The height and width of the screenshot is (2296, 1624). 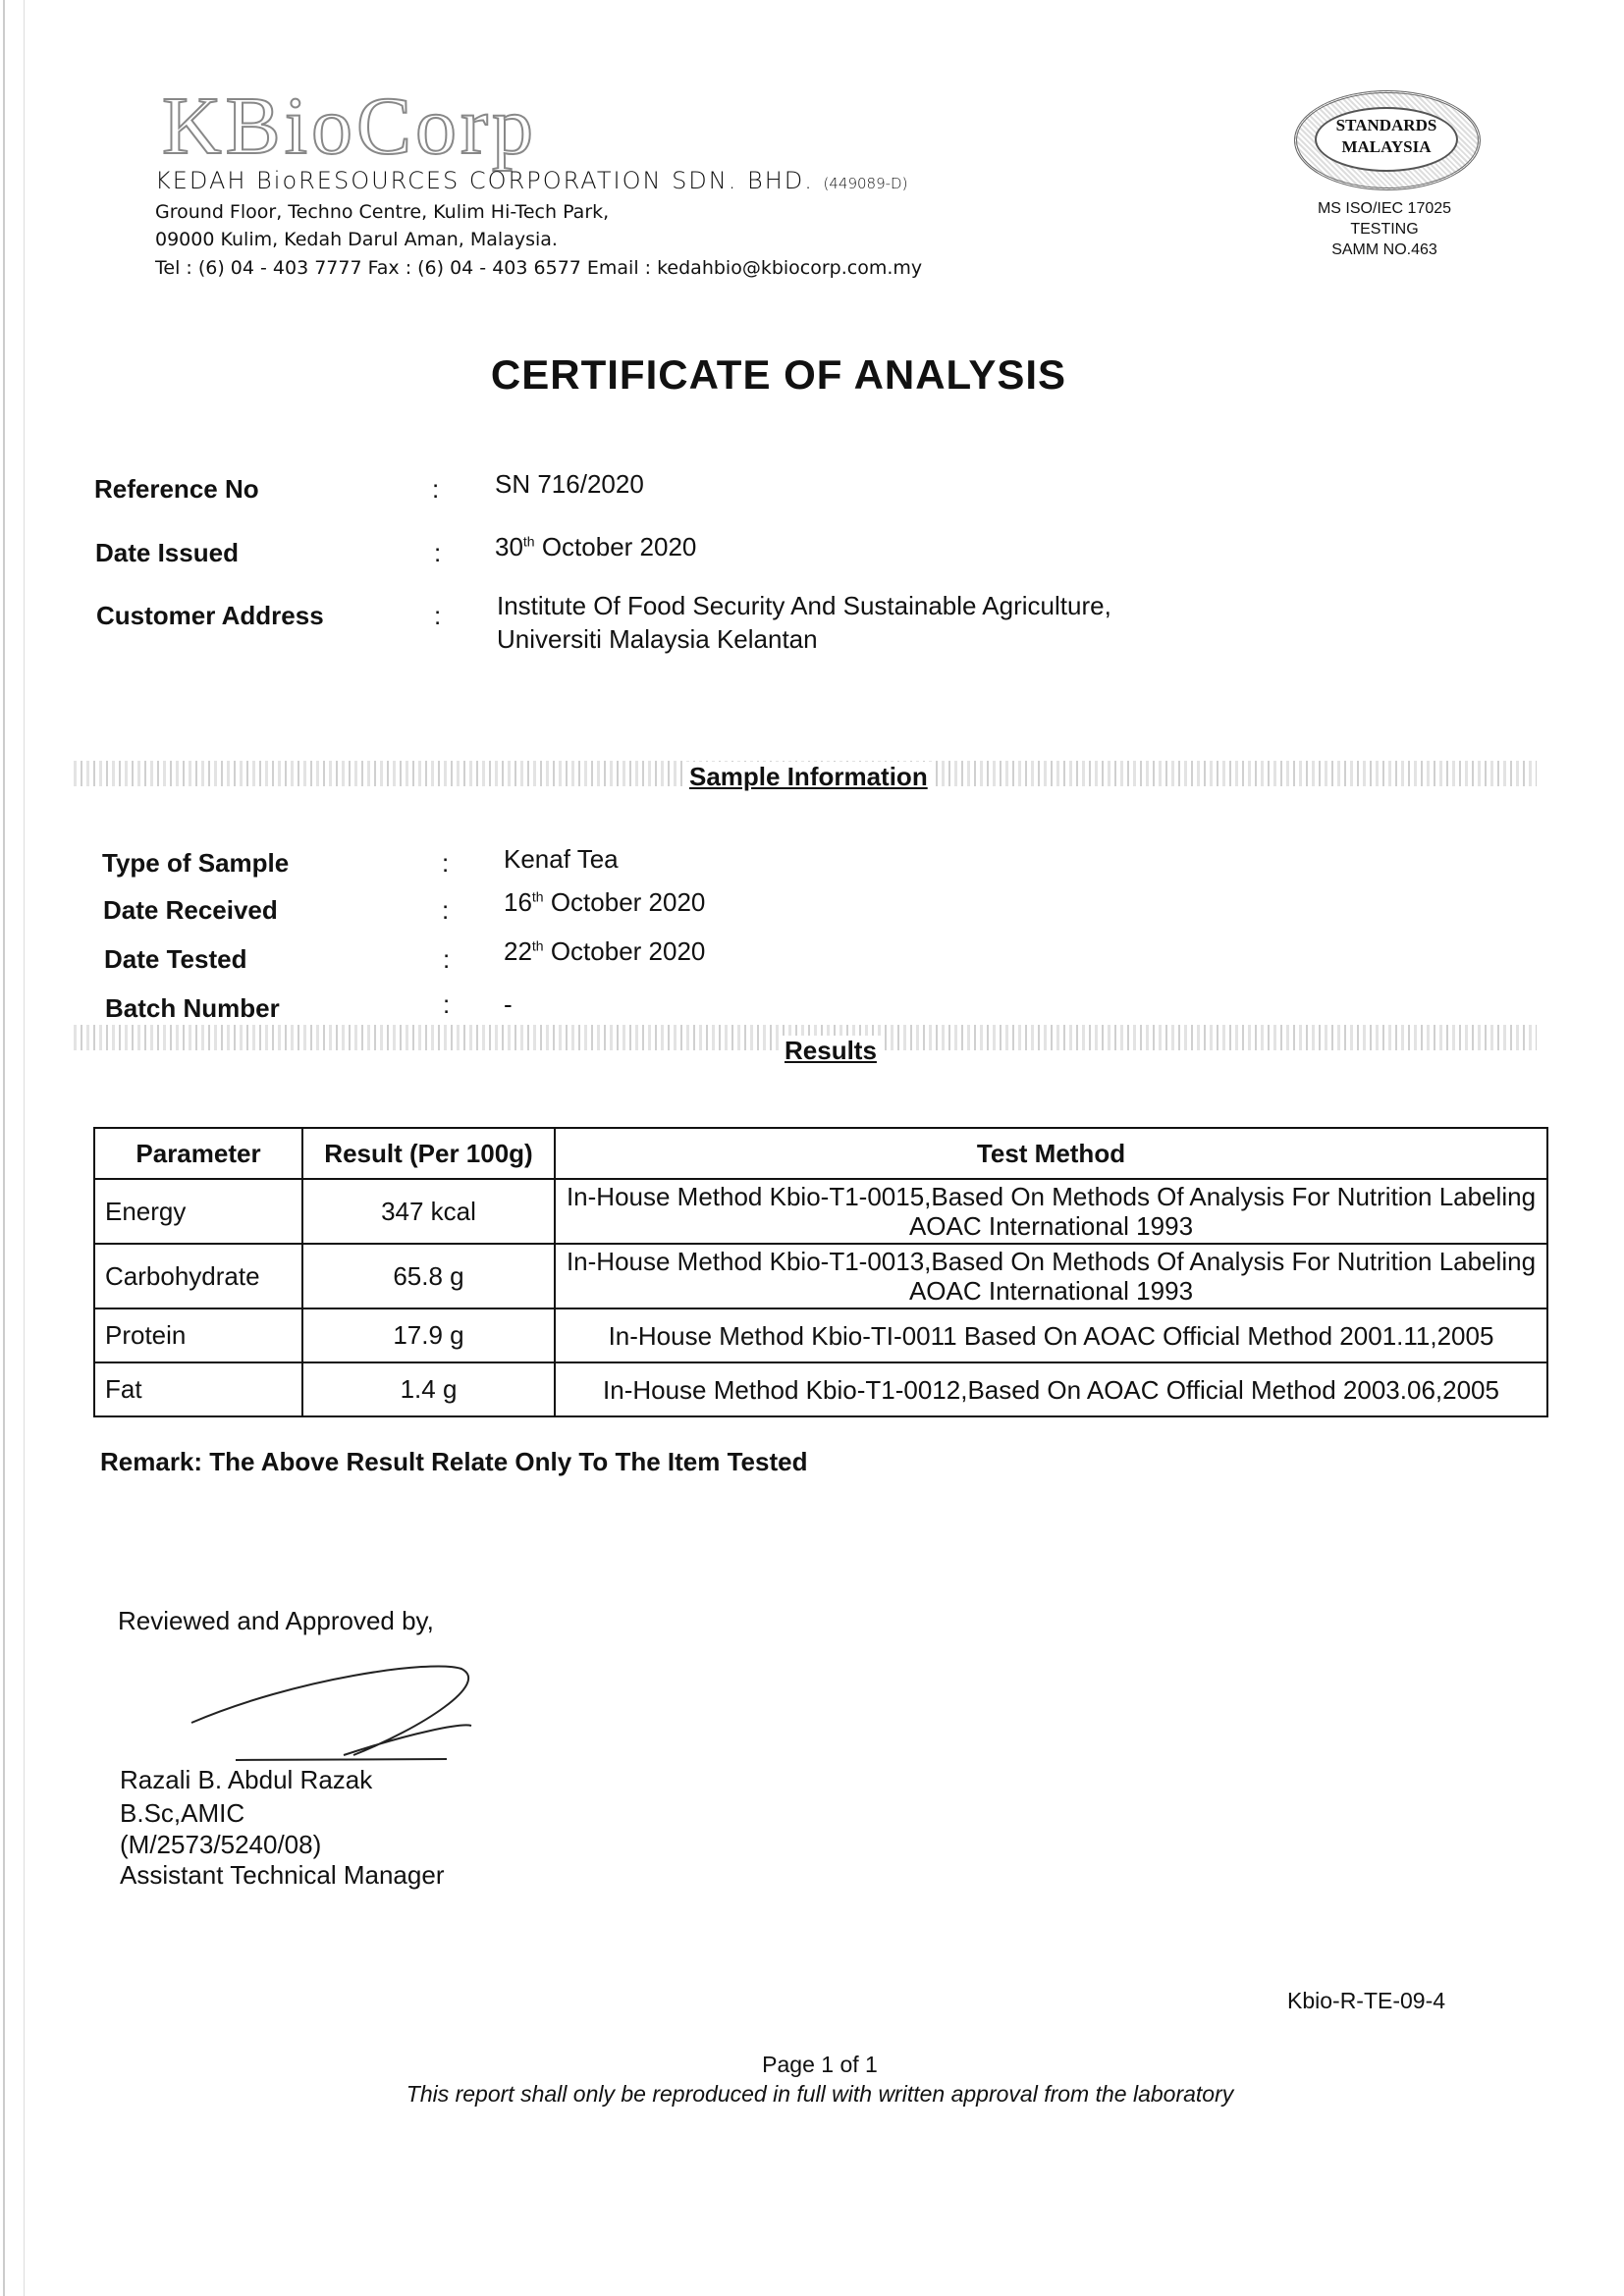 I want to click on approver-name: Razali B. Abdul Razak, so click(x=246, y=1779).